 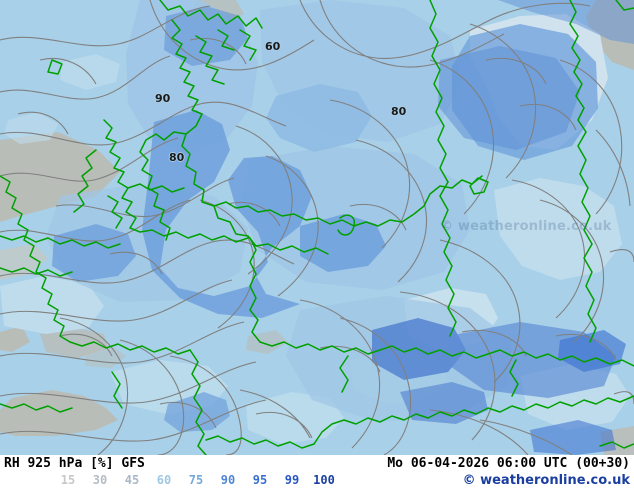 What do you see at coordinates (546, 480) in the screenshot?
I see `copyright-notice: © weatheronline.co.uk` at bounding box center [546, 480].